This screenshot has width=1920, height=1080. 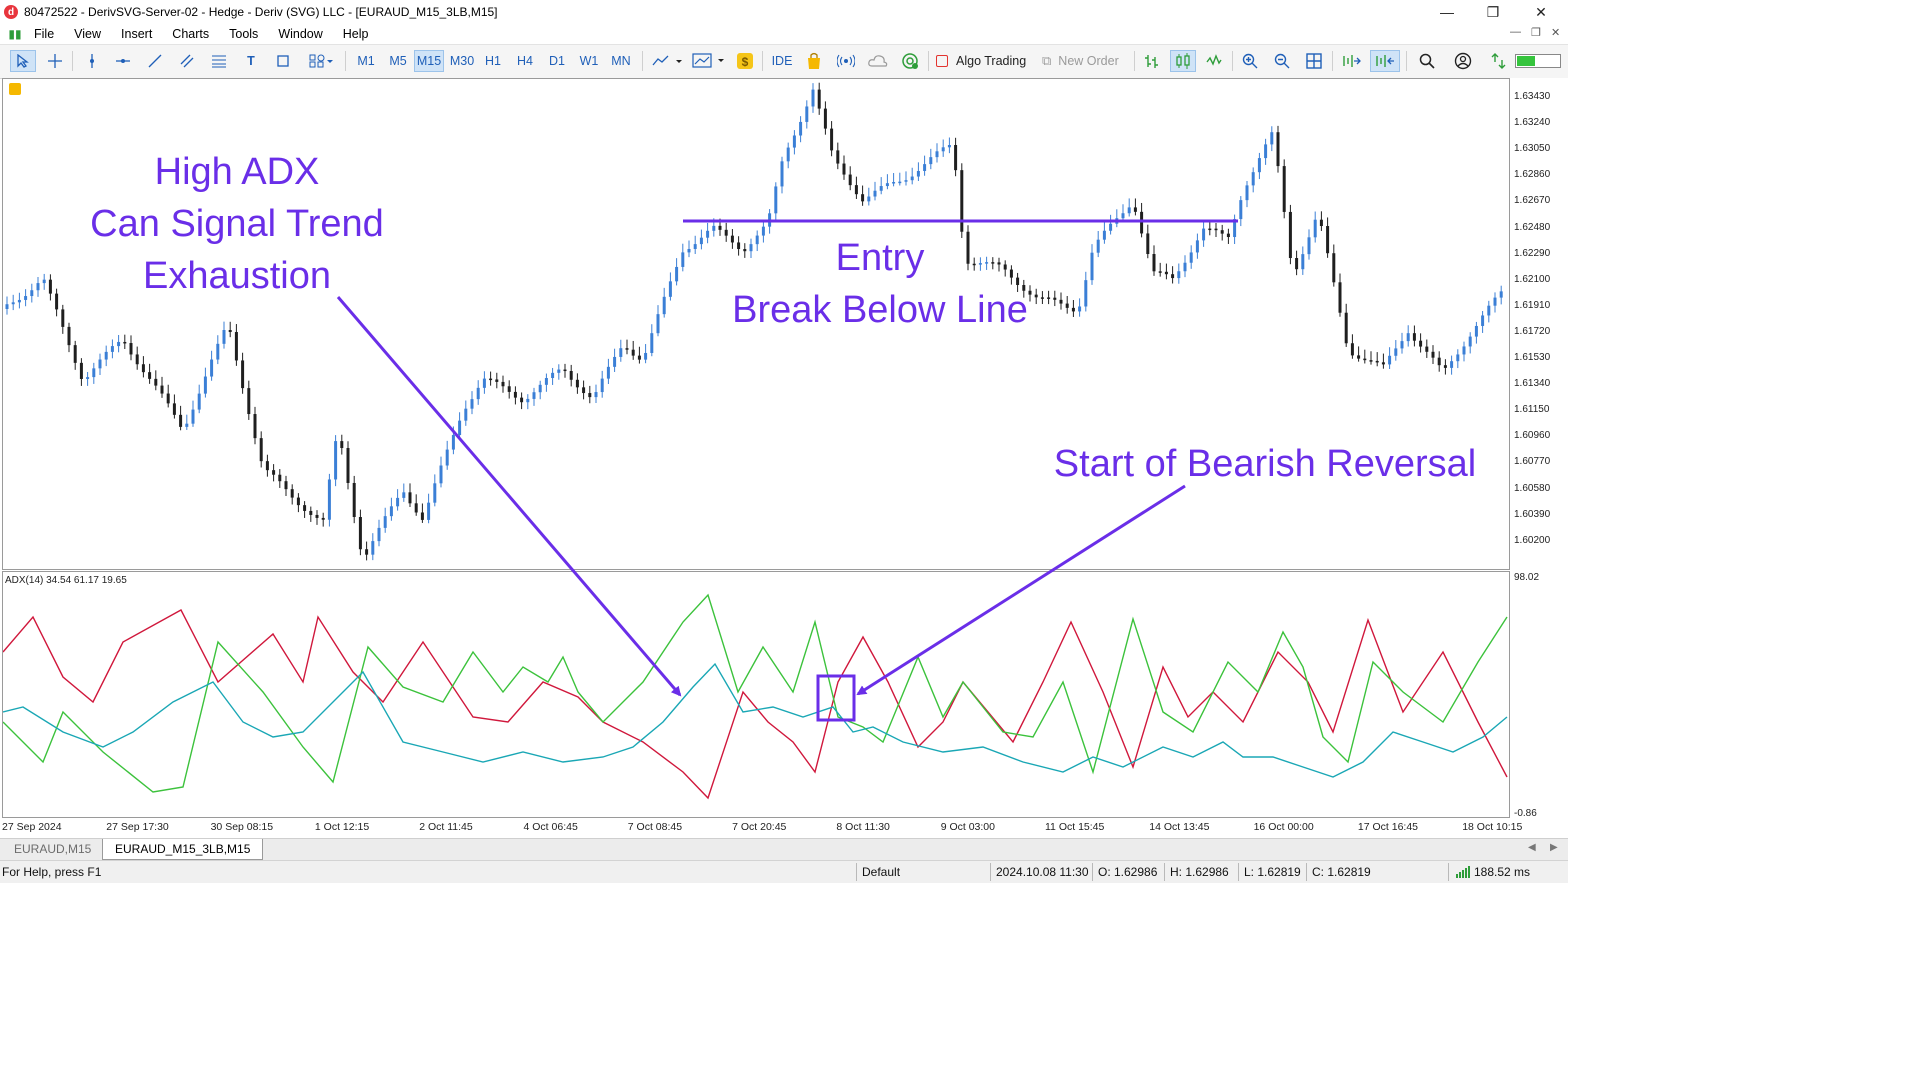 What do you see at coordinates (1332, 61) in the screenshot?
I see `separator` at bounding box center [1332, 61].